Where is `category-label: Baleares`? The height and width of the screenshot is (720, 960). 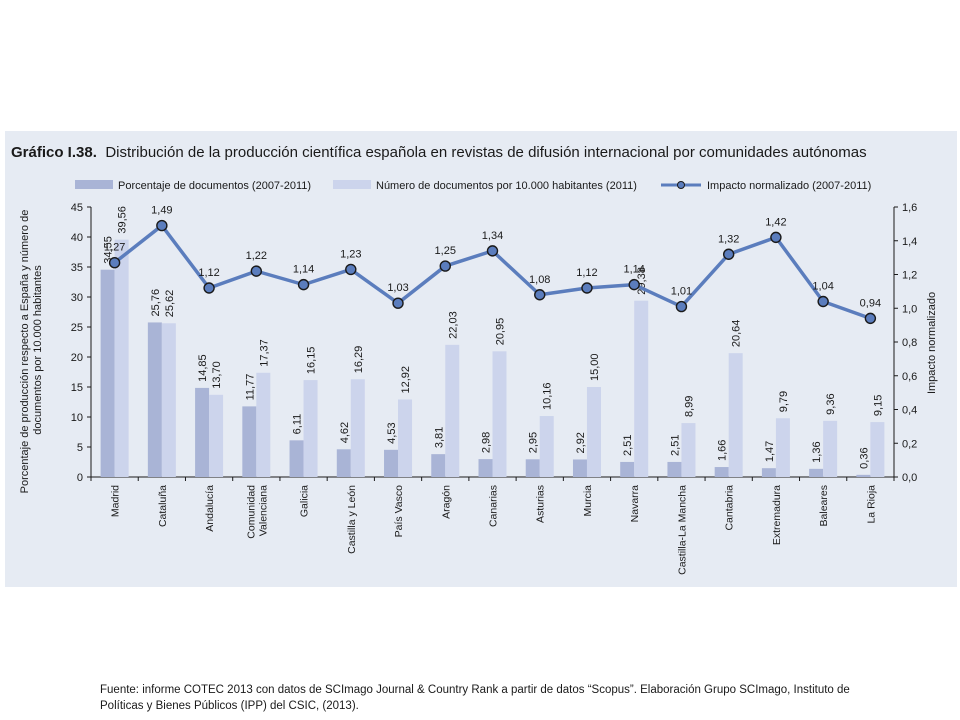
category-label: Baleares is located at coordinates (824, 505).